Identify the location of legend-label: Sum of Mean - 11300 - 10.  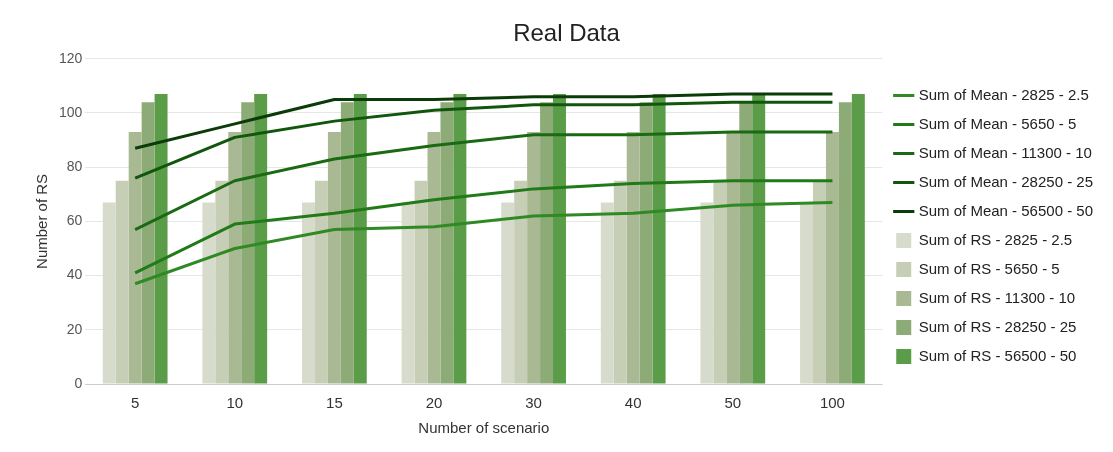
(1005, 152).